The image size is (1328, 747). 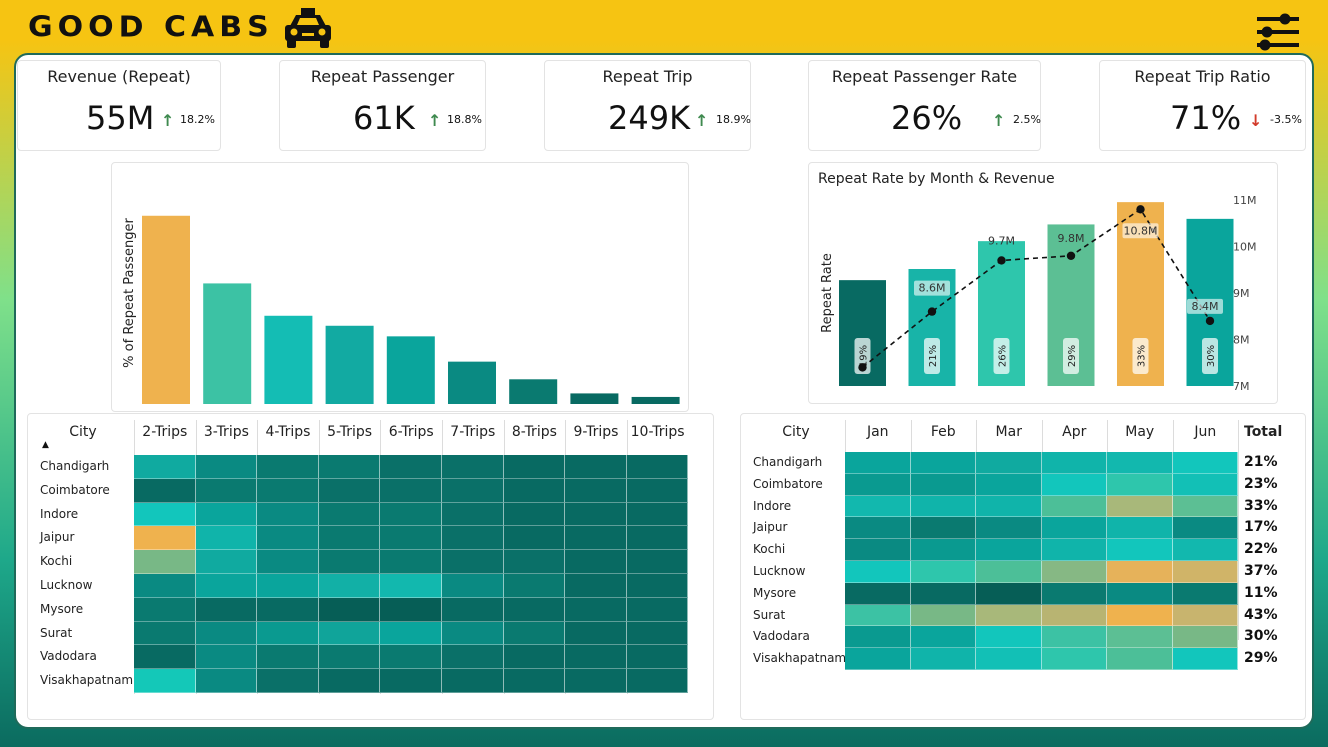 What do you see at coordinates (943, 432) in the screenshot?
I see `column-header: Feb` at bounding box center [943, 432].